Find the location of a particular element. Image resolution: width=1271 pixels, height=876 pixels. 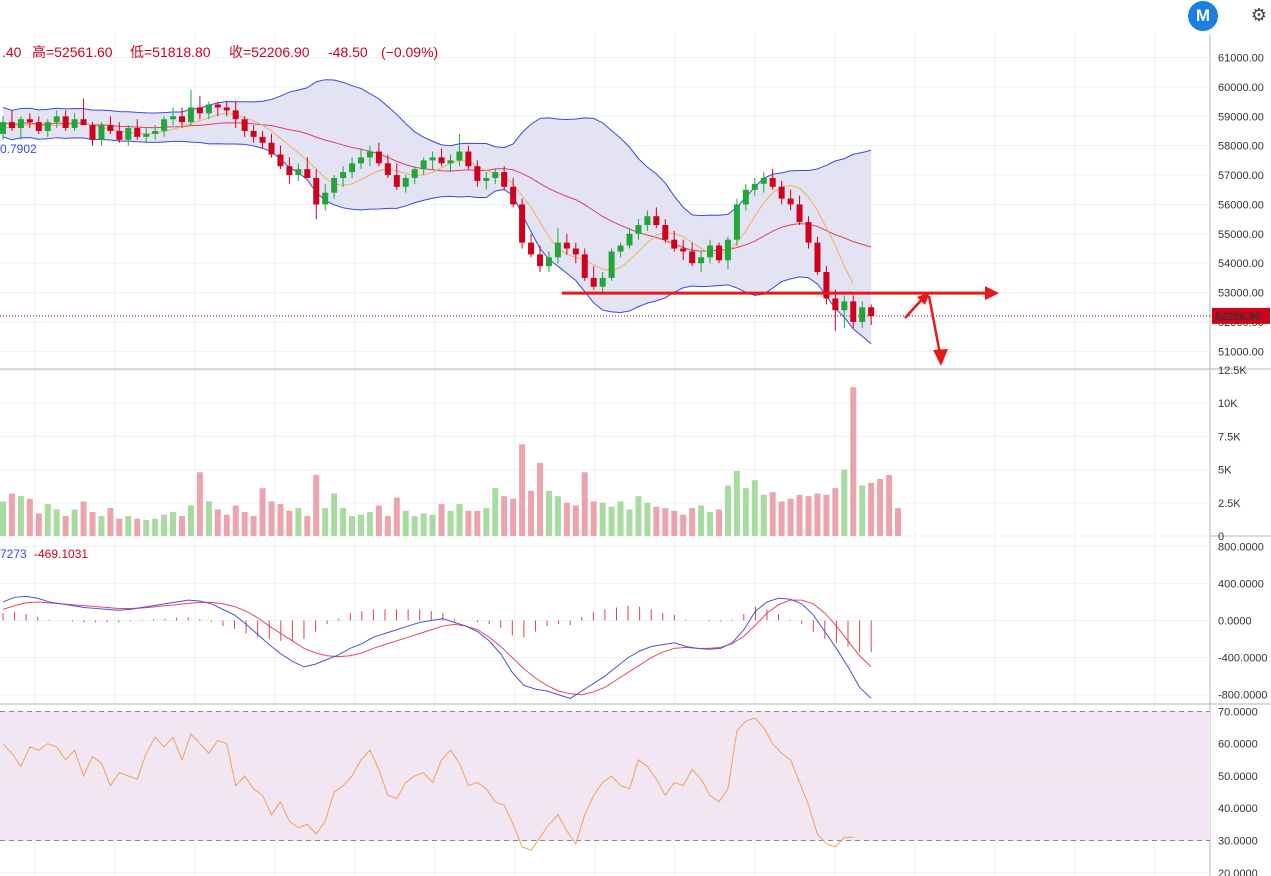

rsi-tick-label: 50.0000 is located at coordinates (1238, 777).